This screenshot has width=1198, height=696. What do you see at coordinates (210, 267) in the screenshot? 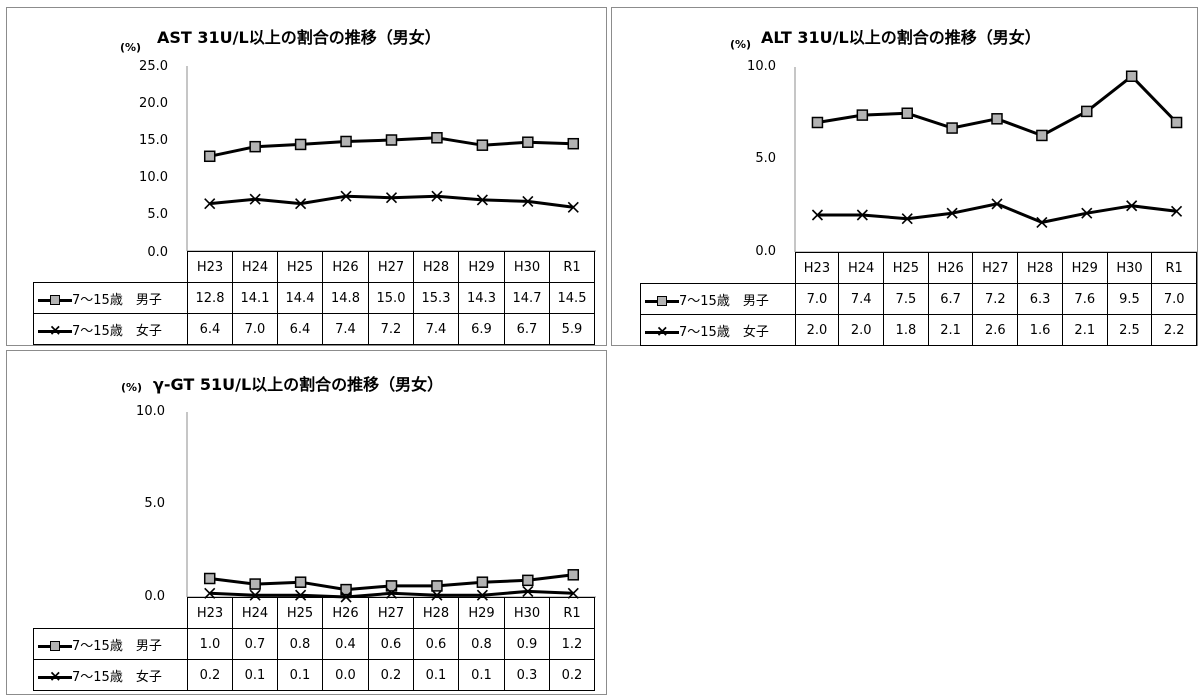
I see `category-label: H23` at bounding box center [210, 267].